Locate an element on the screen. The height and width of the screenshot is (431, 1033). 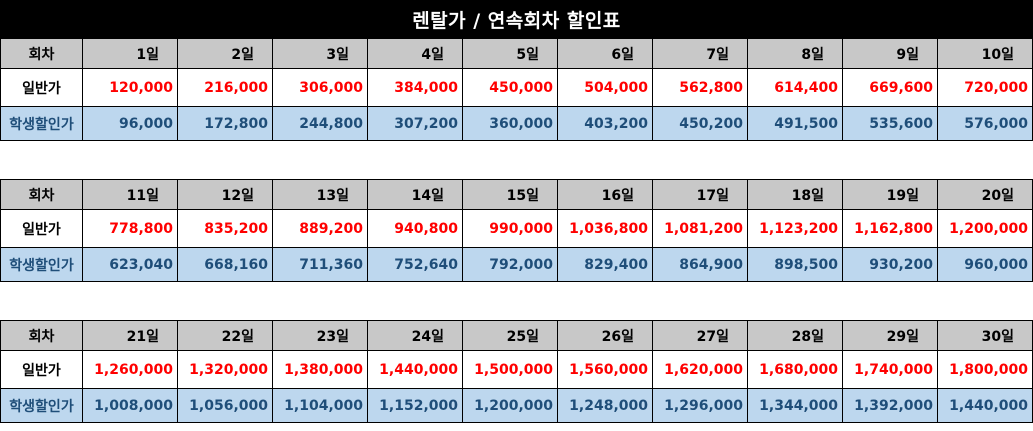
regular-price-cell: 669,600 is located at coordinates (890, 87).